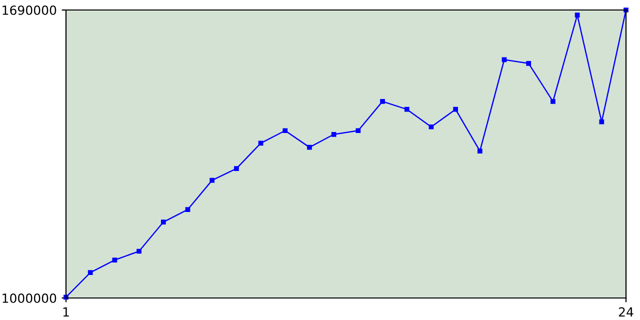  What do you see at coordinates (29, 10) in the screenshot?
I see `y-tick-label: 1690000` at bounding box center [29, 10].